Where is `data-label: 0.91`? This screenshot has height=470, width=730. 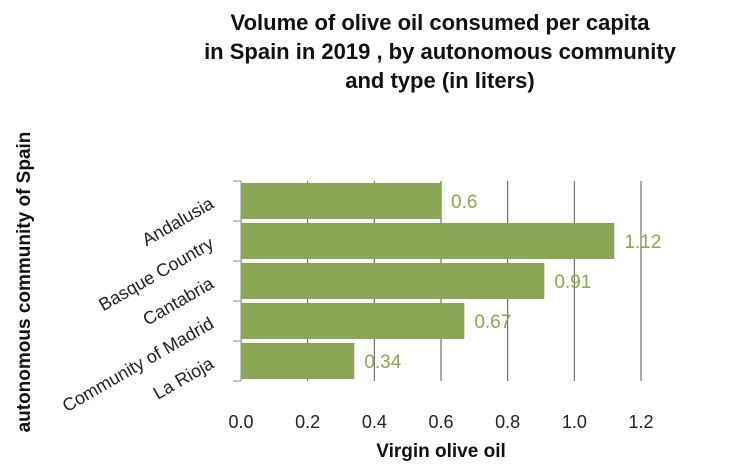 data-label: 0.91 is located at coordinates (572, 282).